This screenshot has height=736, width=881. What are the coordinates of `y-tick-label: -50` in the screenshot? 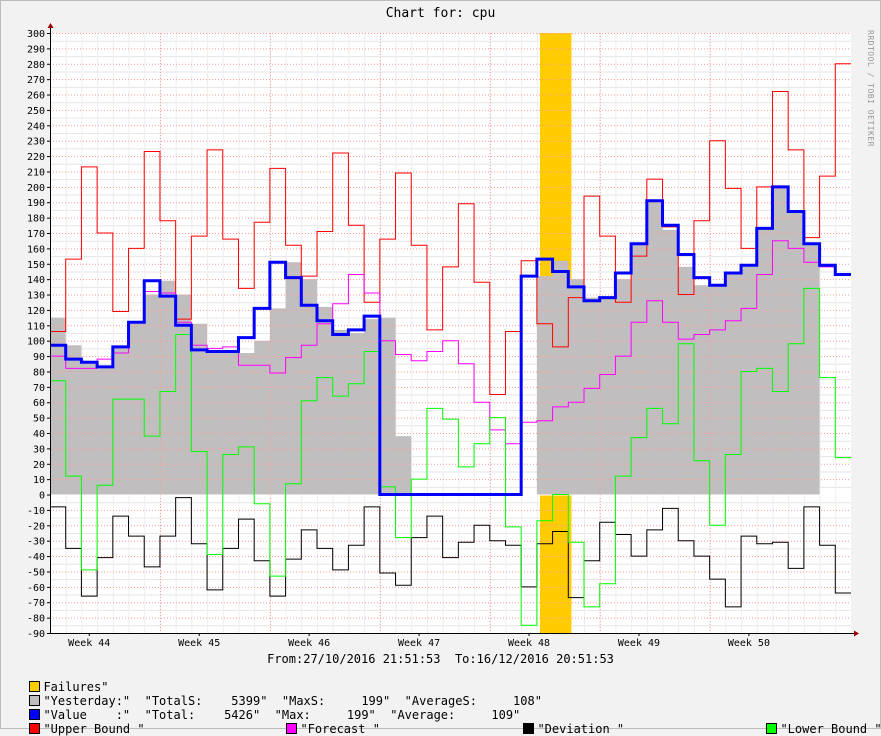 It's located at (36, 572).